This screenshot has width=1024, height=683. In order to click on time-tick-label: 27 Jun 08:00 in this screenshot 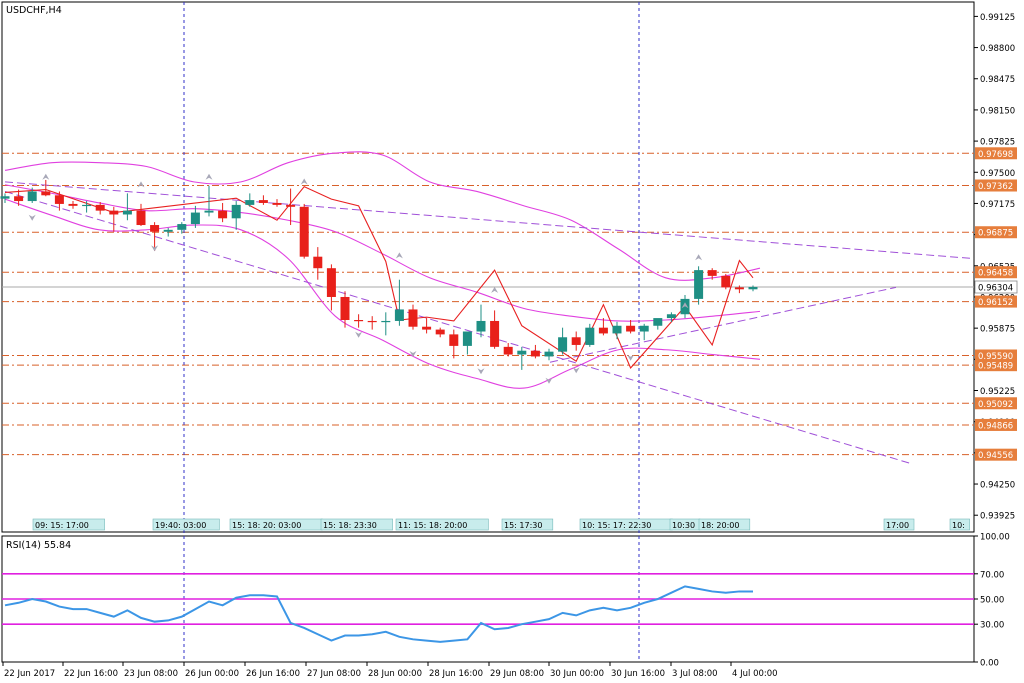, I will do `click(334, 674)`.